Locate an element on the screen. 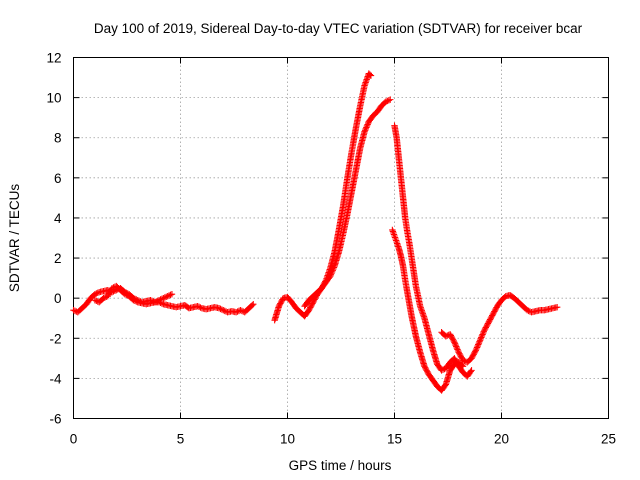 The width and height of the screenshot is (640, 480). x-tick-label: 10 is located at coordinates (287, 439).